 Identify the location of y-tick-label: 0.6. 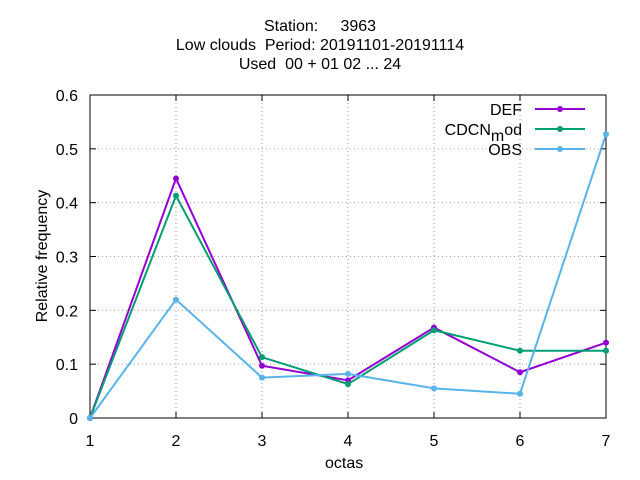
(67, 96).